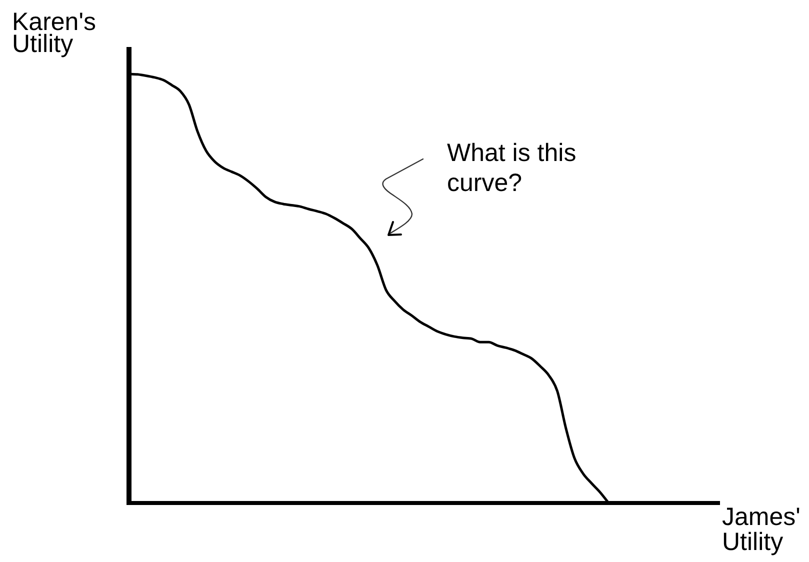  I want to click on annotation: What is this curve?, so click(512, 168).